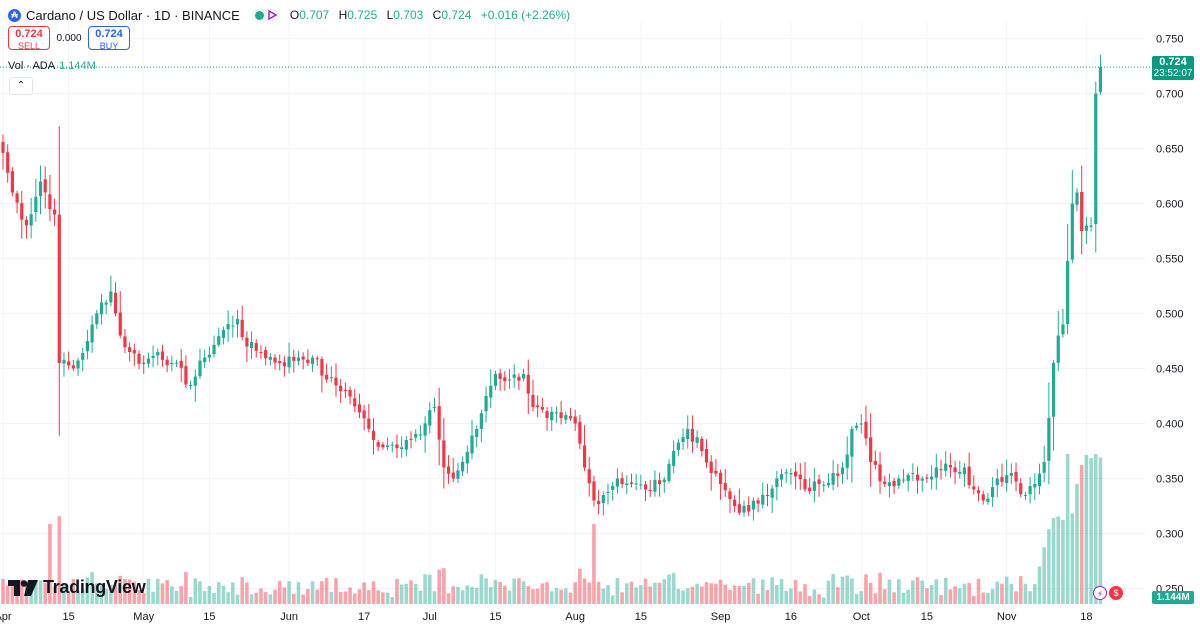  Describe the element at coordinates (143, 617) in the screenshot. I see `x-tick-label: May` at that location.